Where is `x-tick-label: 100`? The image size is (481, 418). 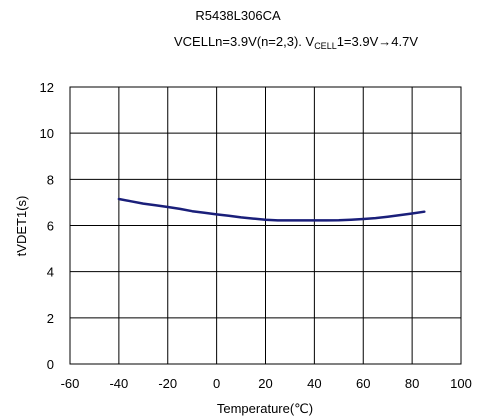 x-tick-label: 100 is located at coordinates (461, 383).